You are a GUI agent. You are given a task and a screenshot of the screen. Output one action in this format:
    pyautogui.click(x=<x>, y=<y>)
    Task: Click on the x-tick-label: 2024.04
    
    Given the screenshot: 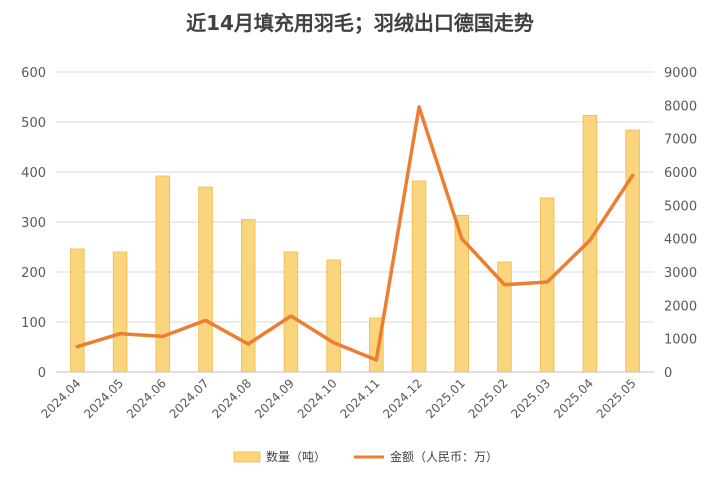 What is the action you would take?
    pyautogui.click(x=60, y=398)
    